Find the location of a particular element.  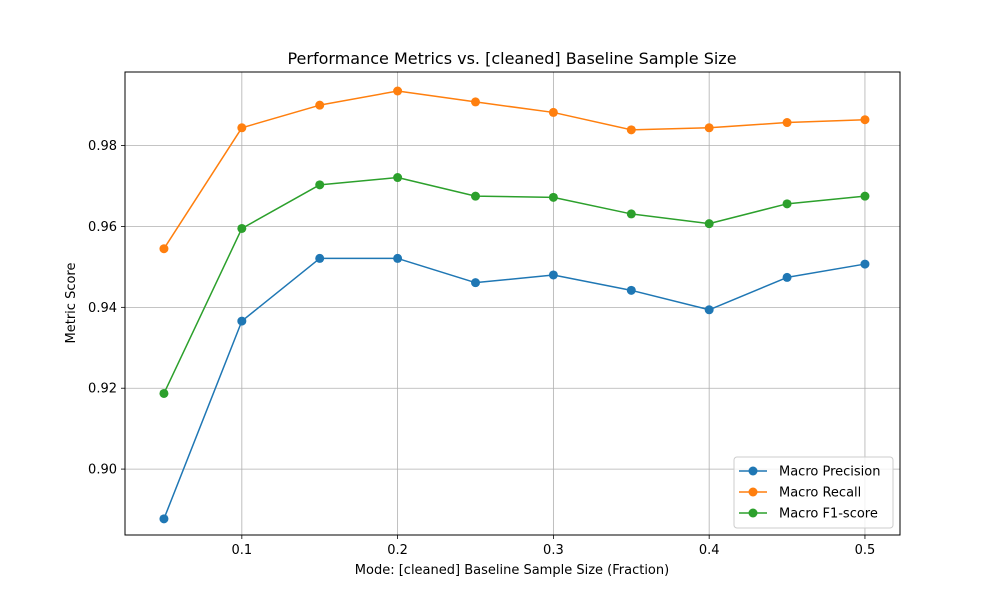

x-tick-label: 0.2 is located at coordinates (397, 550).